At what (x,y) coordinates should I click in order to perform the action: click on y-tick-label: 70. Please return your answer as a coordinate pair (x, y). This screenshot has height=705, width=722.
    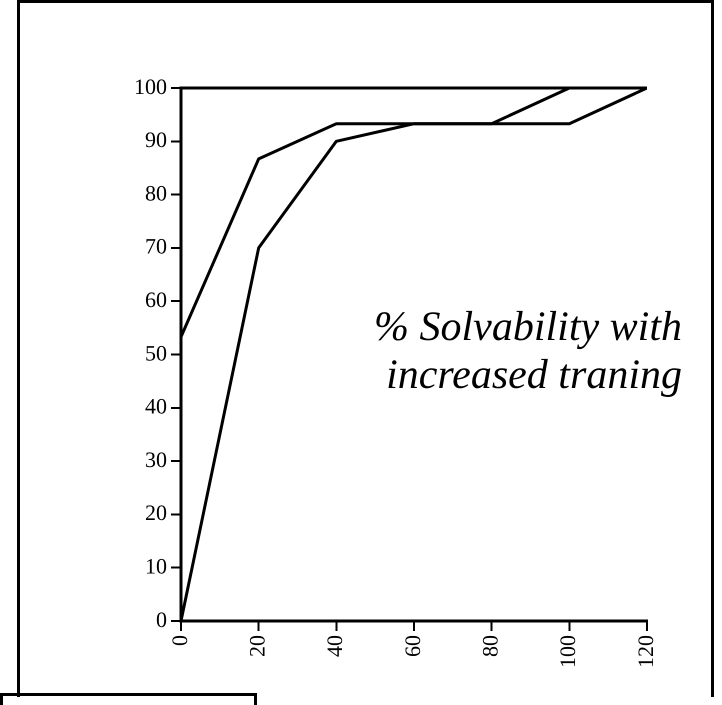
    Looking at the image, I should click on (156, 246).